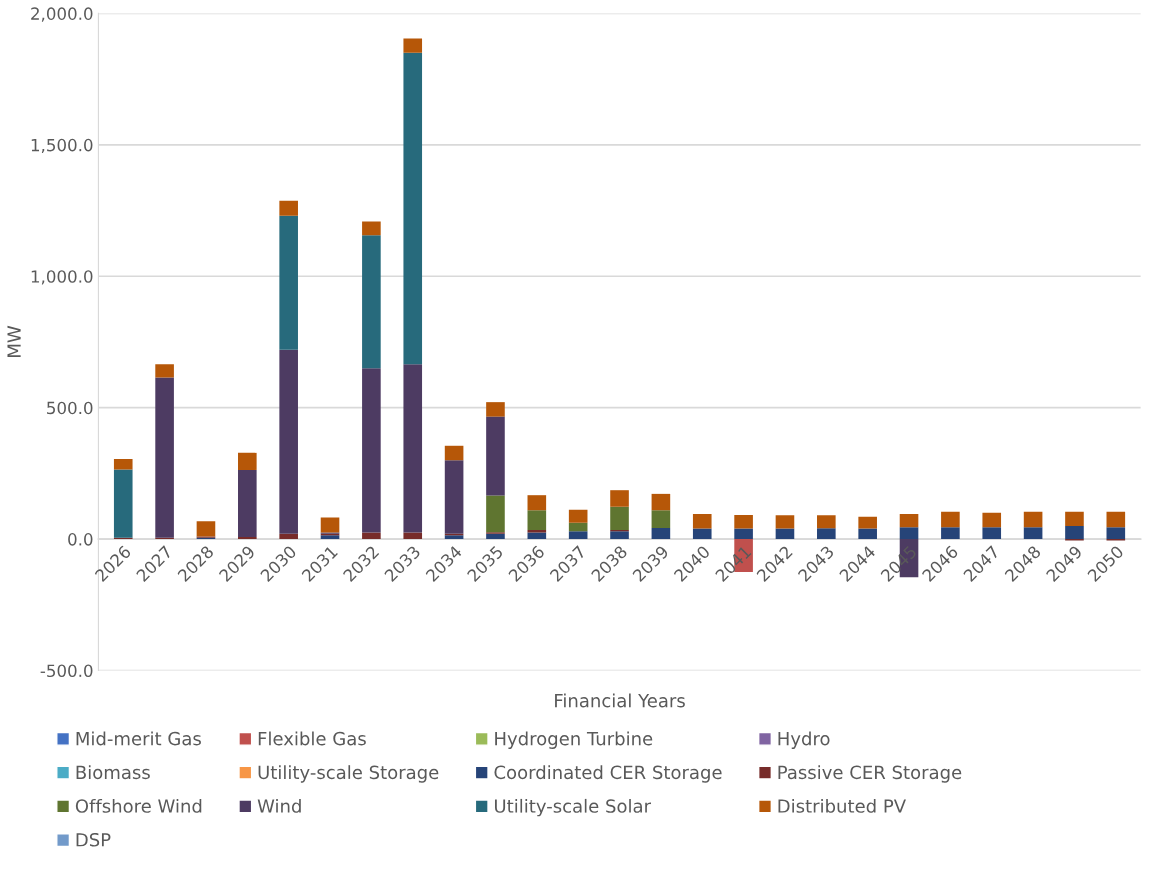 The width and height of the screenshot is (1158, 894). I want to click on legend-label: DSP, so click(93, 839).